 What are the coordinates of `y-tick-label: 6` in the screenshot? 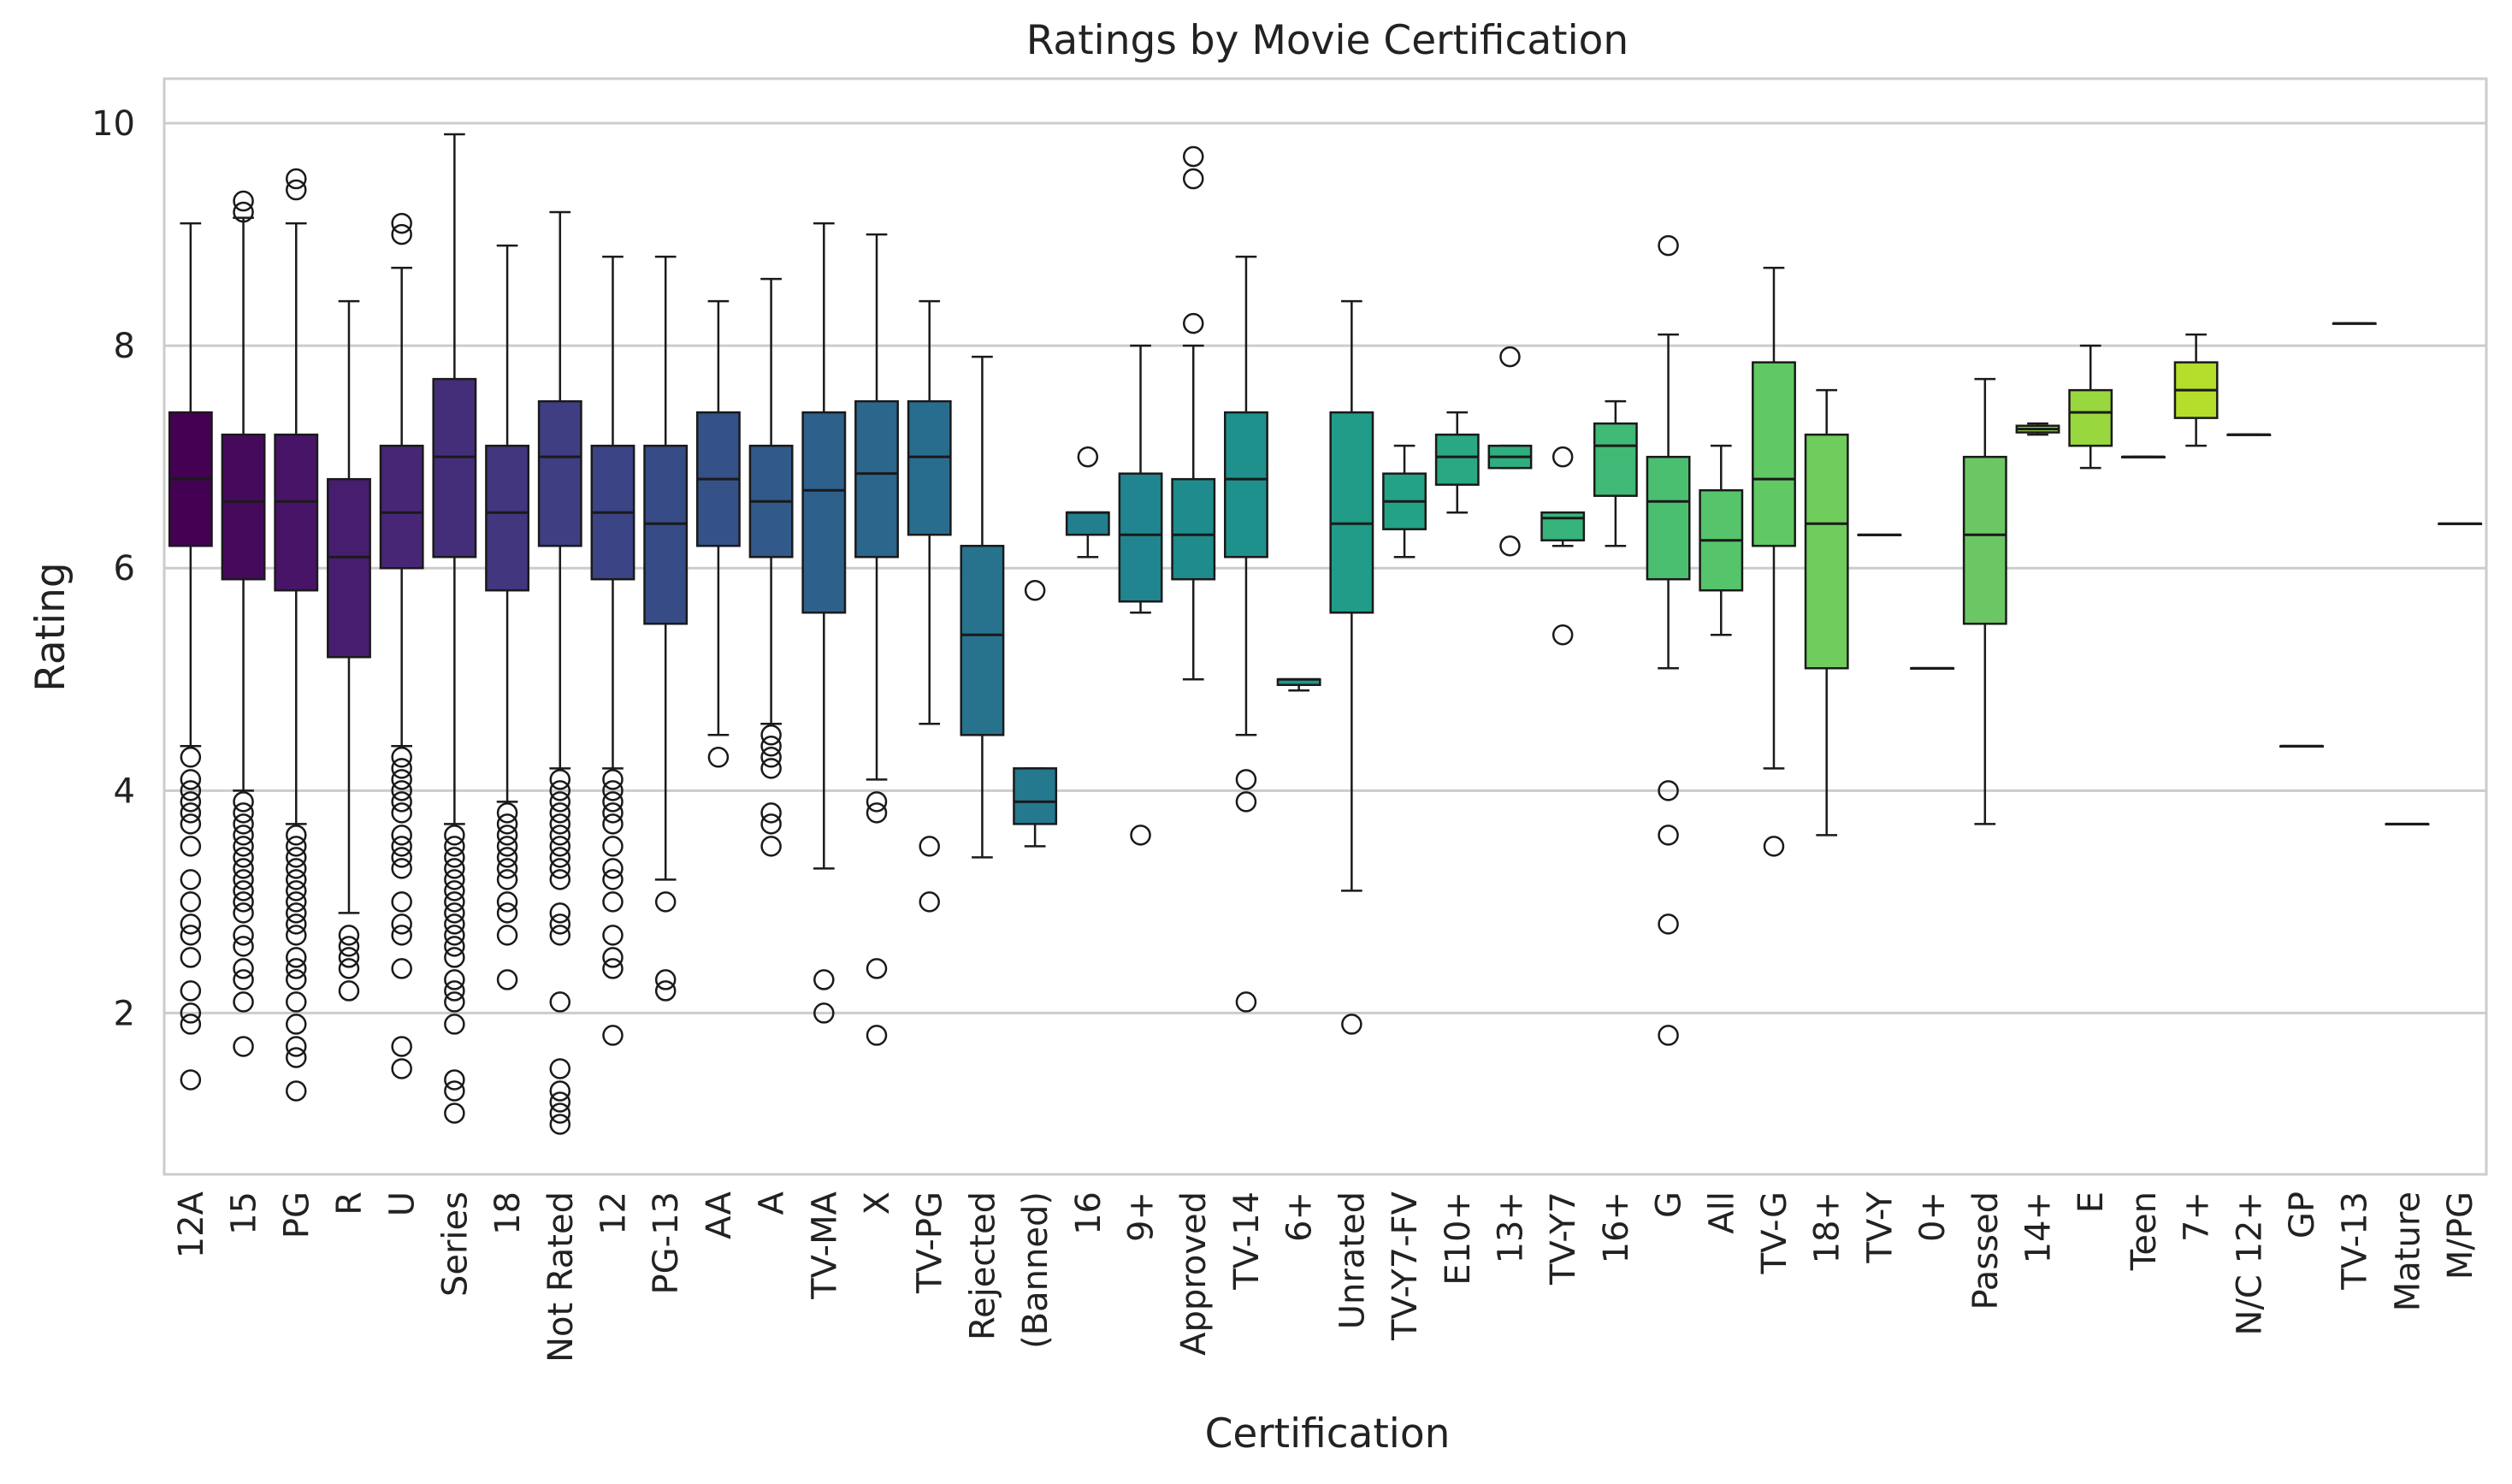 It's located at (124, 568).